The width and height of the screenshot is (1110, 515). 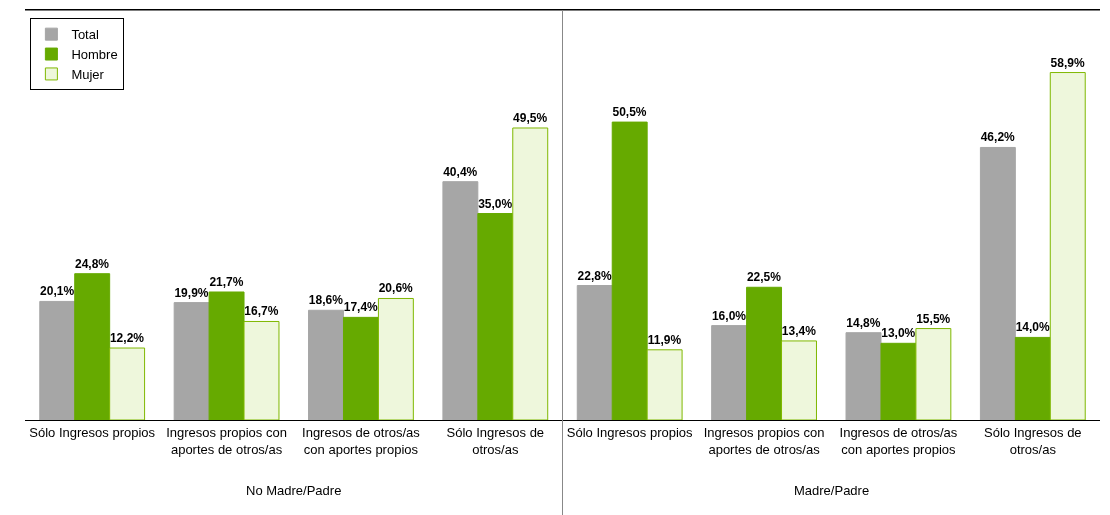 What do you see at coordinates (729, 315) in the screenshot?
I see `data-label: 16,0%` at bounding box center [729, 315].